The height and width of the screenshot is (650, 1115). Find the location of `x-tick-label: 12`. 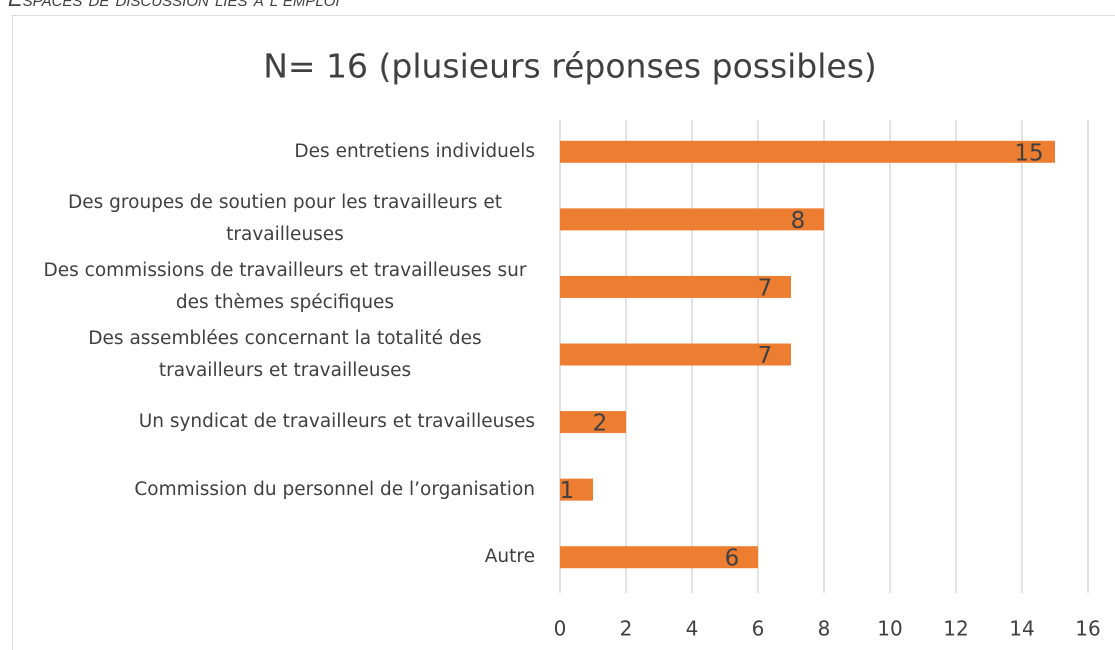

x-tick-label: 12 is located at coordinates (955, 629).